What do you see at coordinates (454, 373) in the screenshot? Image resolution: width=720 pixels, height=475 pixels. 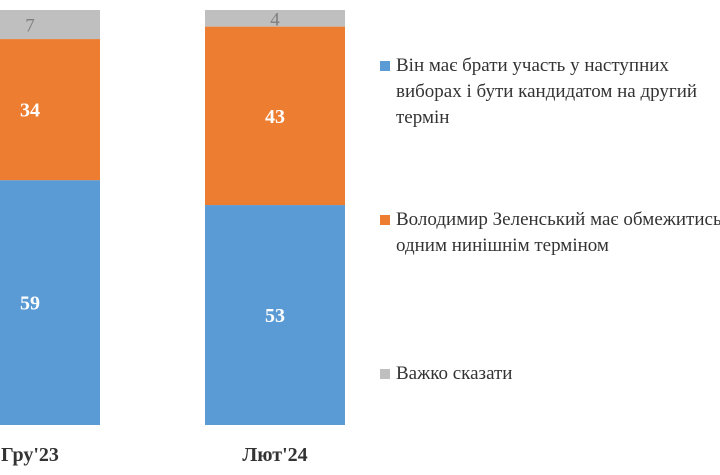 I see `legend-label-hard-to-say: Важко сказати` at bounding box center [454, 373].